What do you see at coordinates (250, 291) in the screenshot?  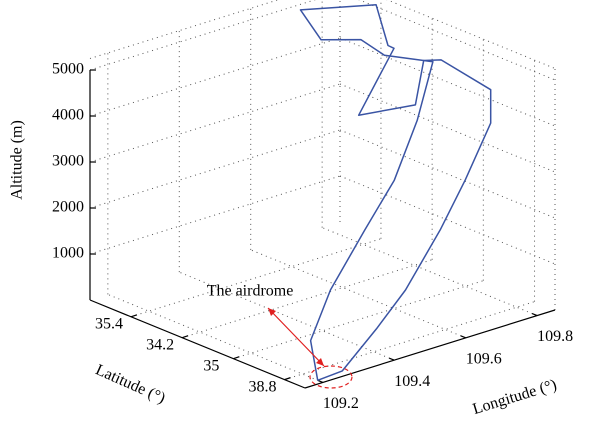 I see `annotation: The airdrome` at bounding box center [250, 291].